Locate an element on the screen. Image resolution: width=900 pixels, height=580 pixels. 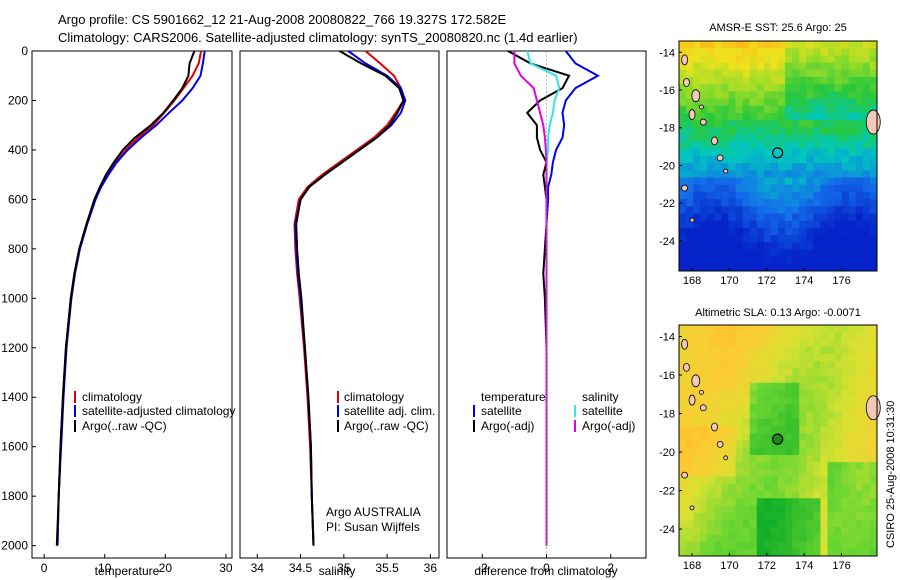
x-tick-label: 174 is located at coordinates (804, 566).